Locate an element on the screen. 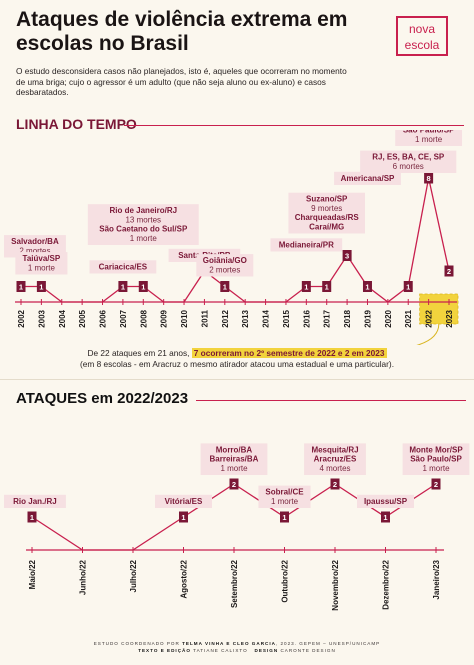 The height and width of the screenshot is (665, 474). footer-label-text: TEXTO E EDIÇÃO is located at coordinates (164, 650).